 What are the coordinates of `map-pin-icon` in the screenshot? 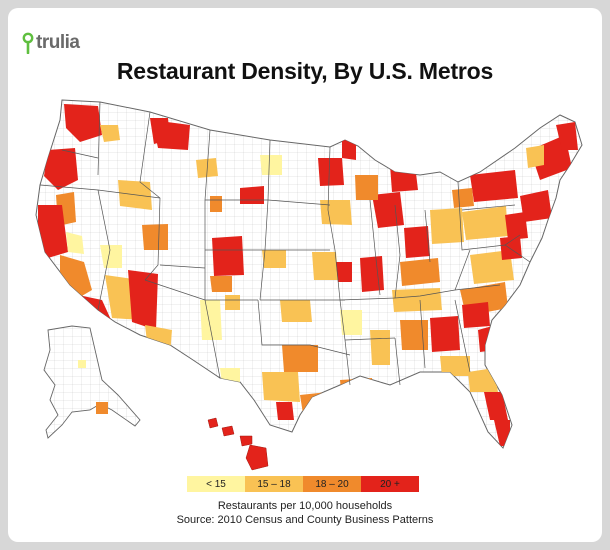 It's located at (28, 43).